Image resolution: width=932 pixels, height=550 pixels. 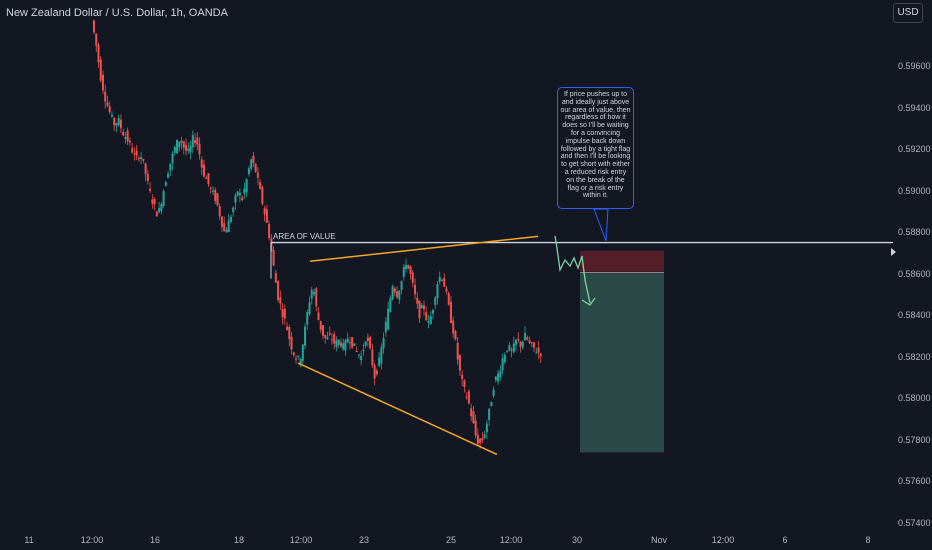 What do you see at coordinates (914, 315) in the screenshot?
I see `price-axis-label: 0.58400` at bounding box center [914, 315].